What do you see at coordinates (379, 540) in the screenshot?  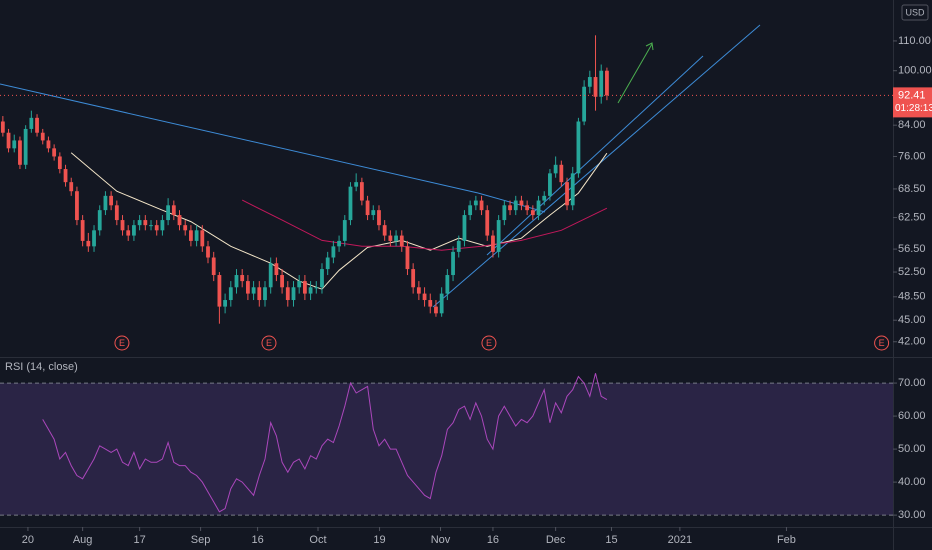 I see `x-tick-label: 19` at bounding box center [379, 540].